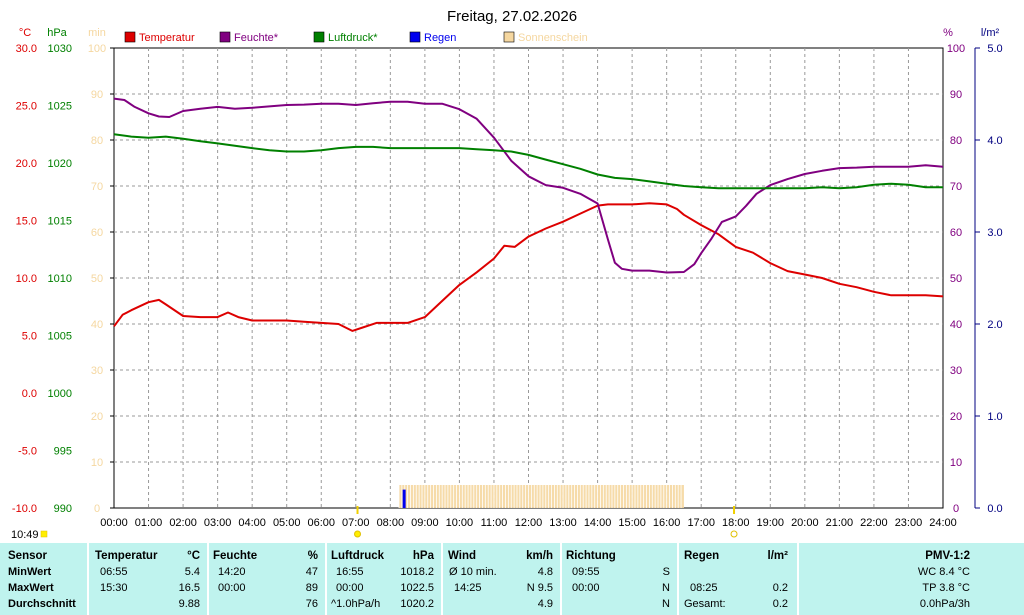 The height and width of the screenshot is (615, 1024). I want to click on sunshine-tick-label: 90, so click(97, 95).